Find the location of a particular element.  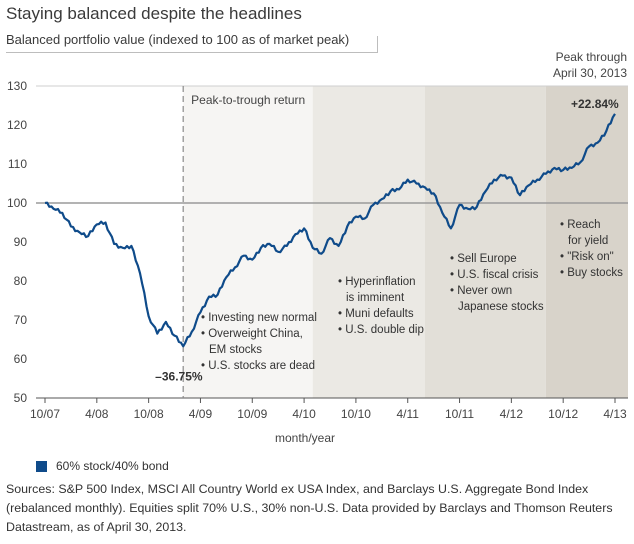

x-tick-label: 10/08 is located at coordinates (149, 414).